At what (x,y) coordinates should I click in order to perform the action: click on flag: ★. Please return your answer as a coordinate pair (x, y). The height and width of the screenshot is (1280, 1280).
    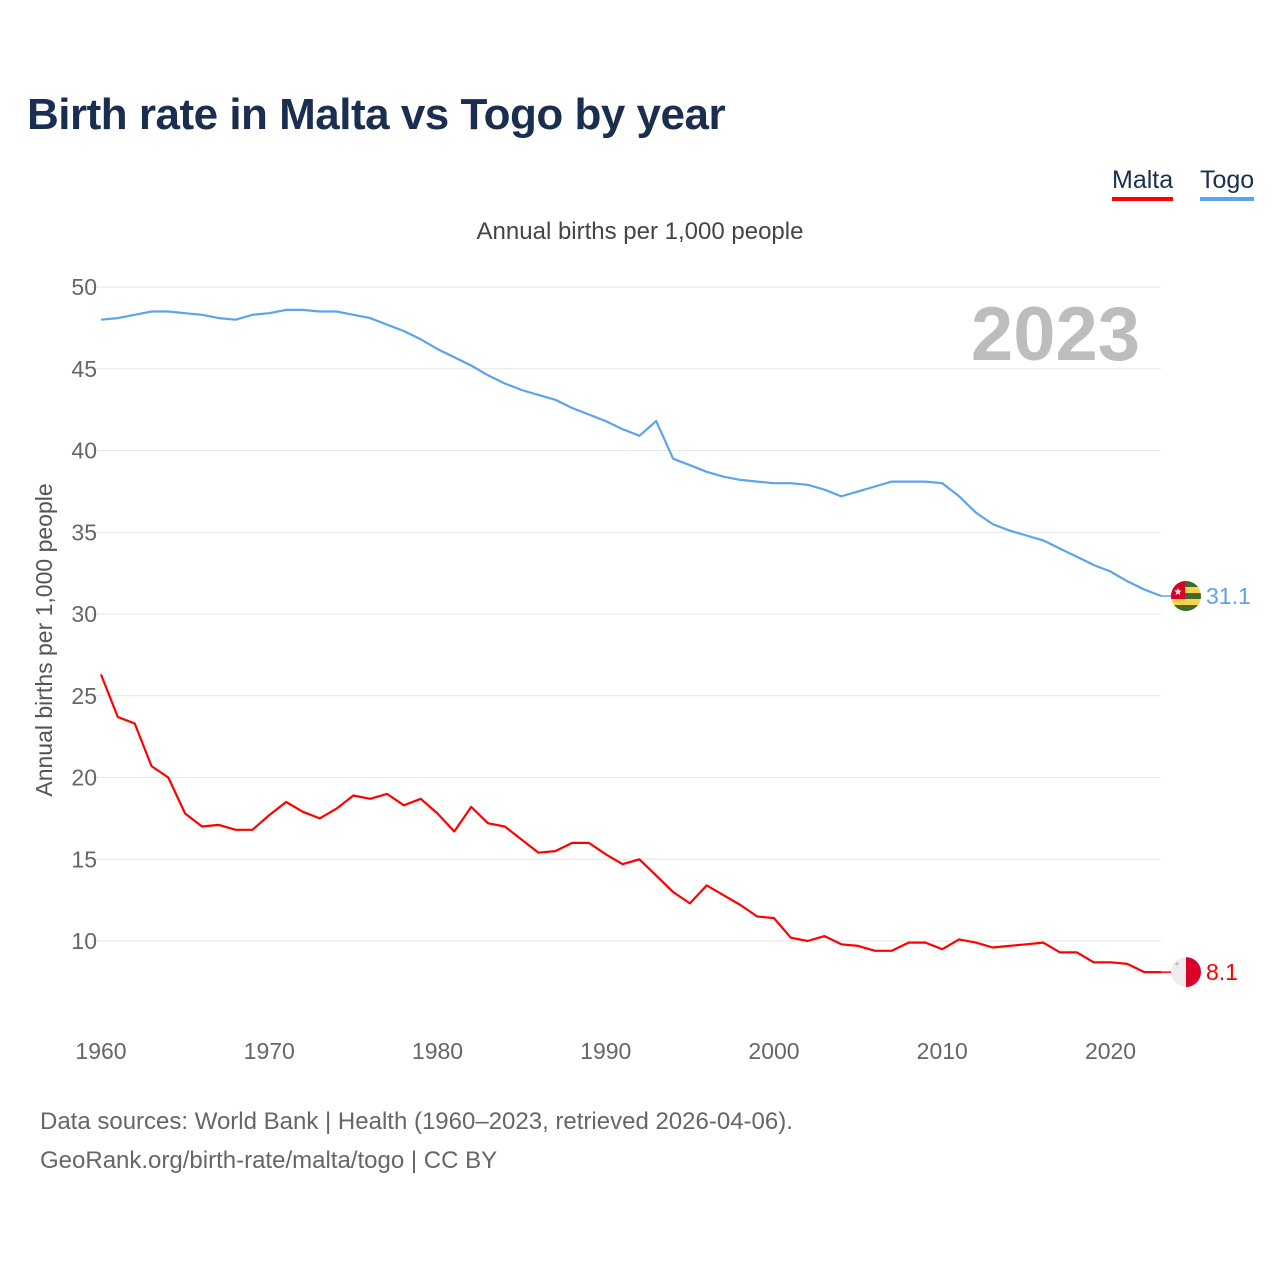
    Looking at the image, I should click on (1186, 596).